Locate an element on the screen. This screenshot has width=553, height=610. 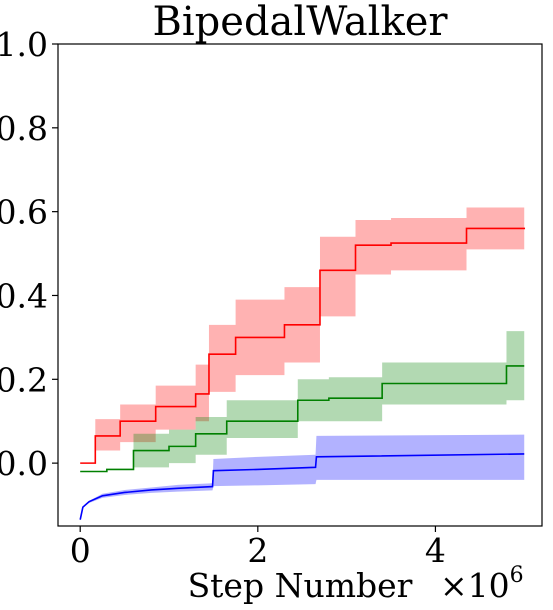
y-tick-label-5: 1.0 is located at coordinates (24, 44).